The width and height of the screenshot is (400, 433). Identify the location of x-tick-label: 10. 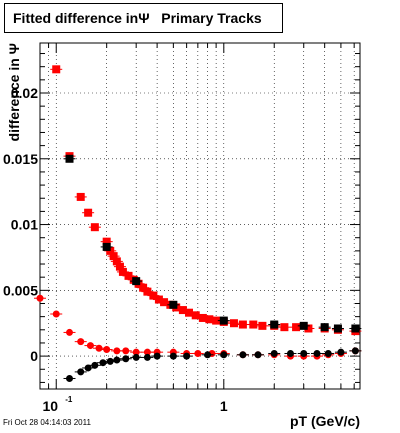
(50, 406).